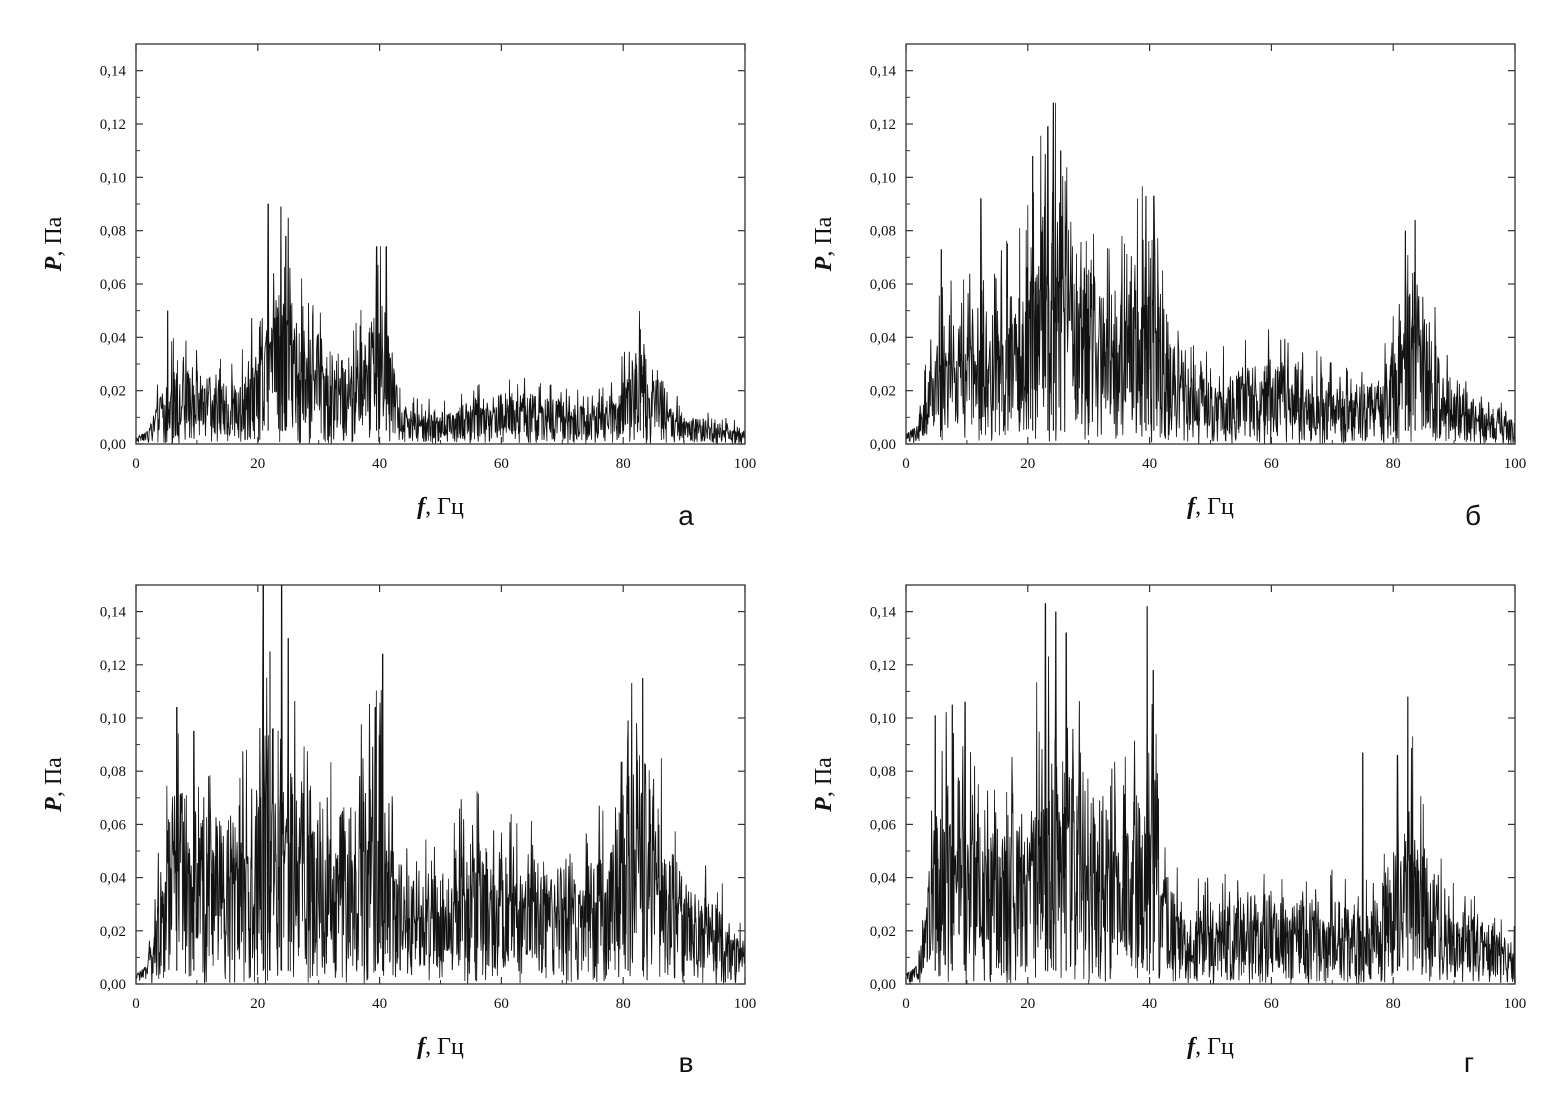  I want to click on panel-label: г, so click(1469, 1062).